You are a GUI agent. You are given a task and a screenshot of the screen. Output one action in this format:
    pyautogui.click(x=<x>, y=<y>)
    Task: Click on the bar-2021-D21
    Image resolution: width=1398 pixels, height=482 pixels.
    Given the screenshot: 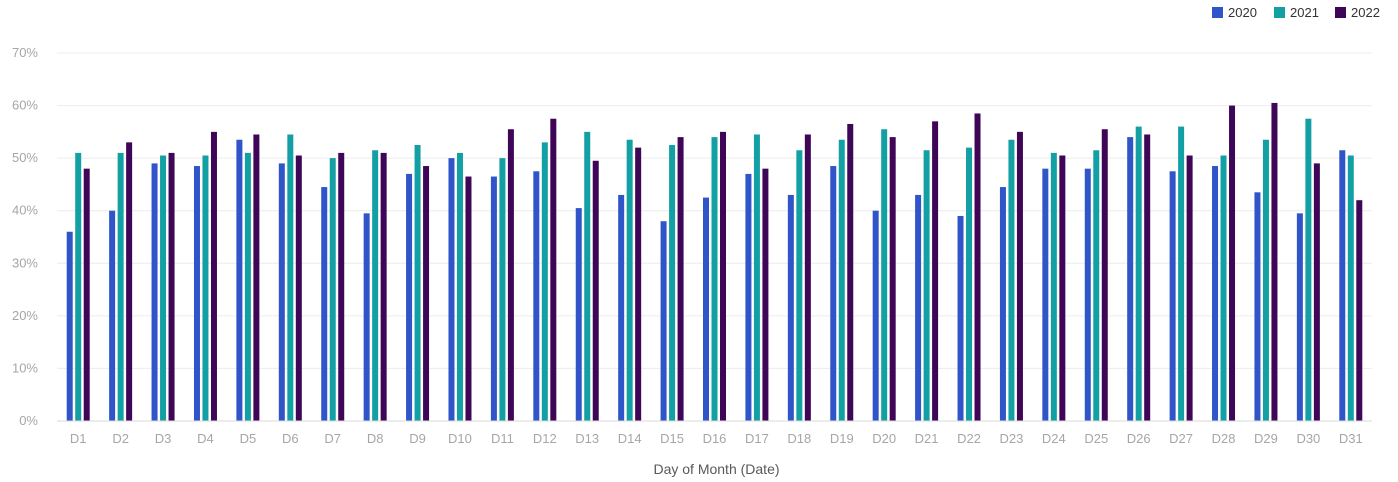 What is the action you would take?
    pyautogui.click(x=926, y=285)
    